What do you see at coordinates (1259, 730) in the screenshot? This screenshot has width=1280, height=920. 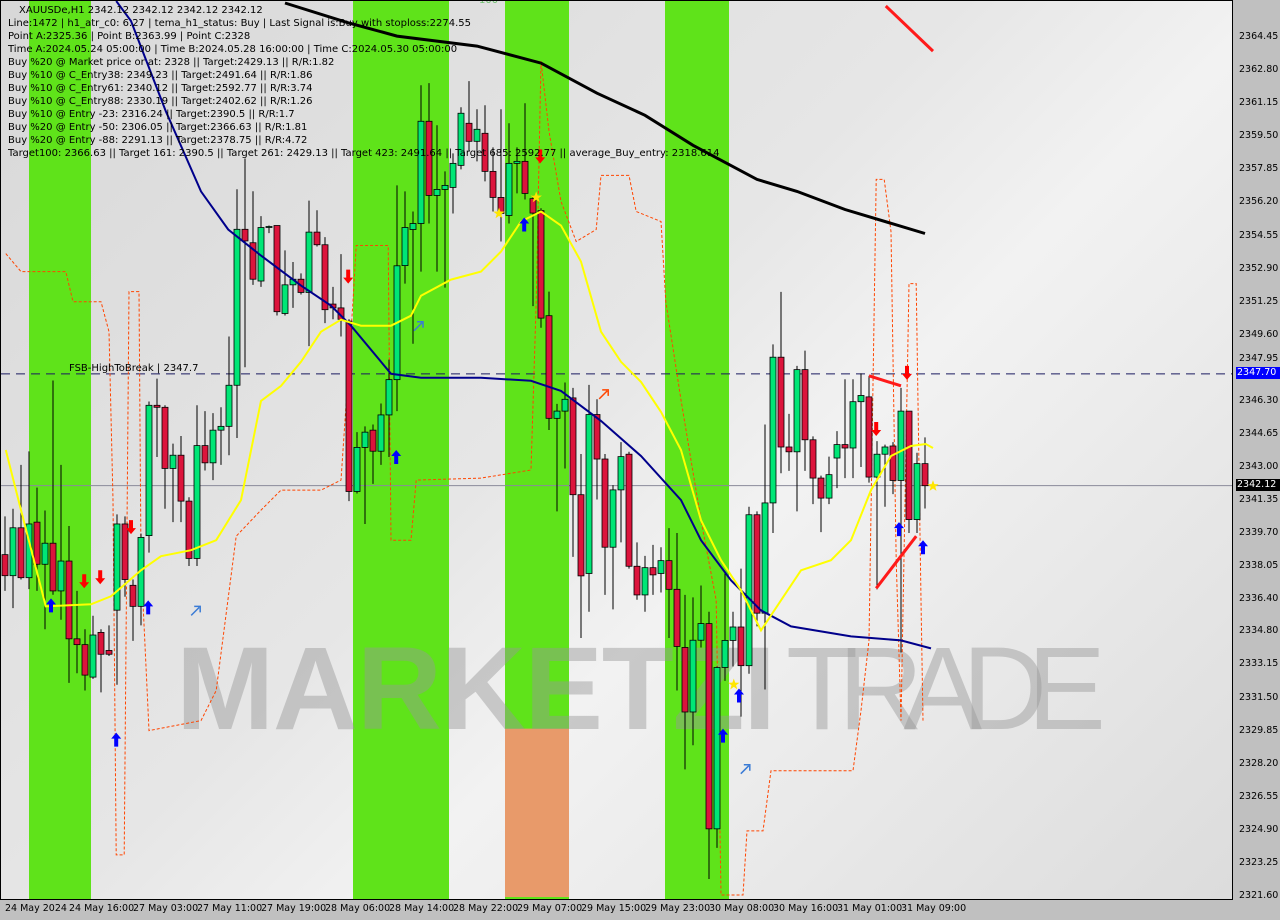 I see `price-tick-label: 2329.85` at bounding box center [1259, 730].